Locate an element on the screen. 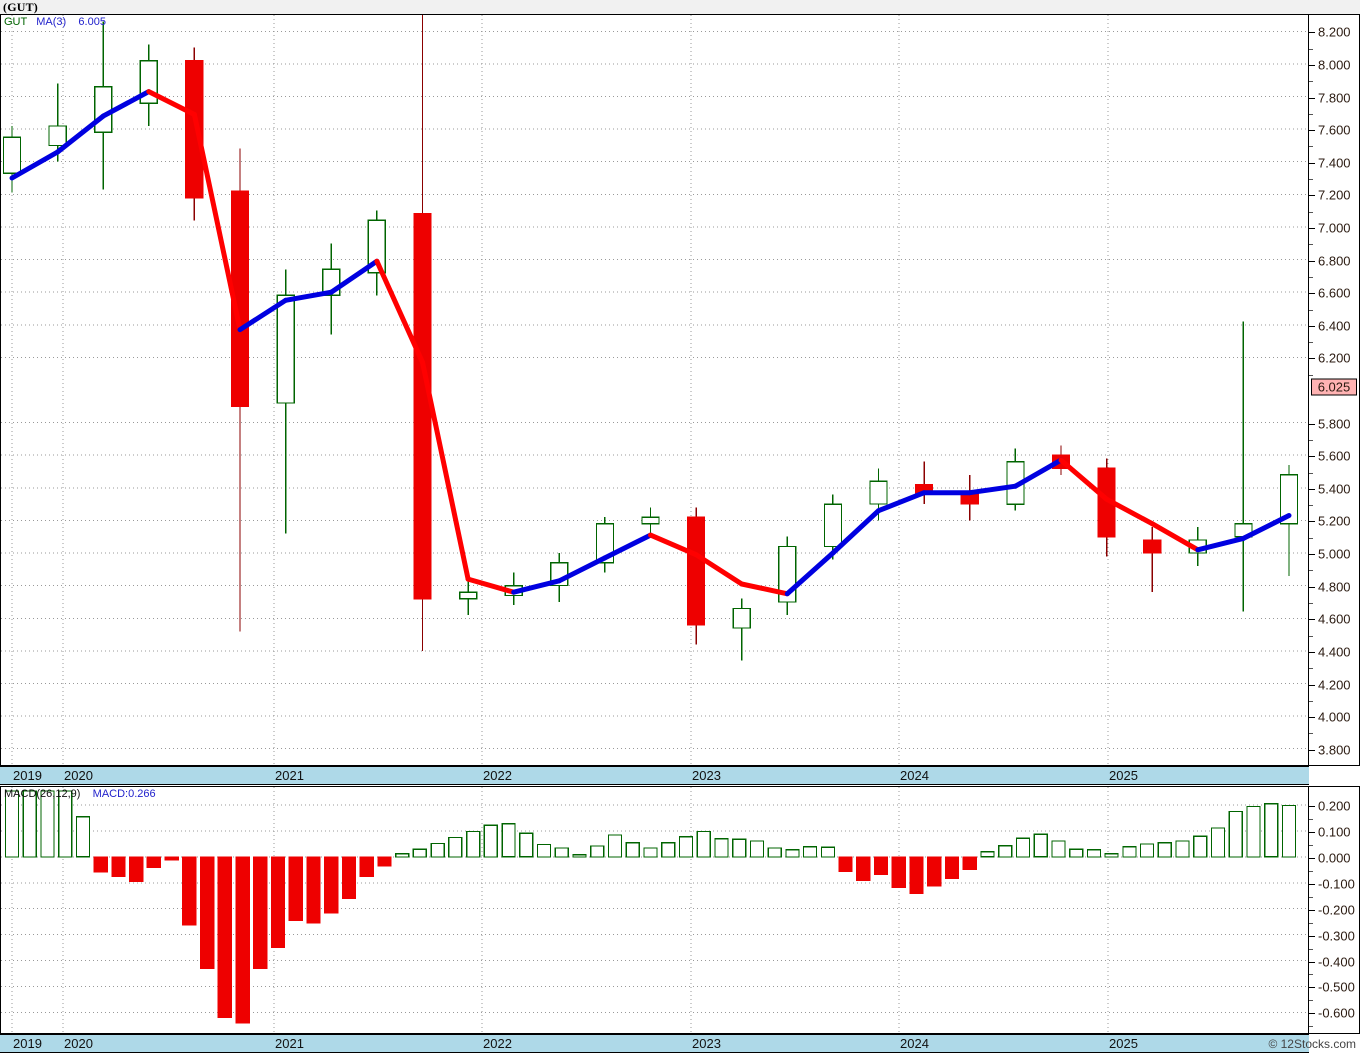  price-tick-label: 4.400 is located at coordinates (1334, 652).